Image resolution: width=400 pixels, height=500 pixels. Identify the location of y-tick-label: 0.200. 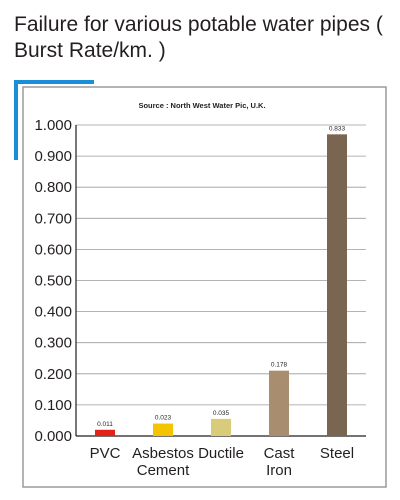
(53, 374).